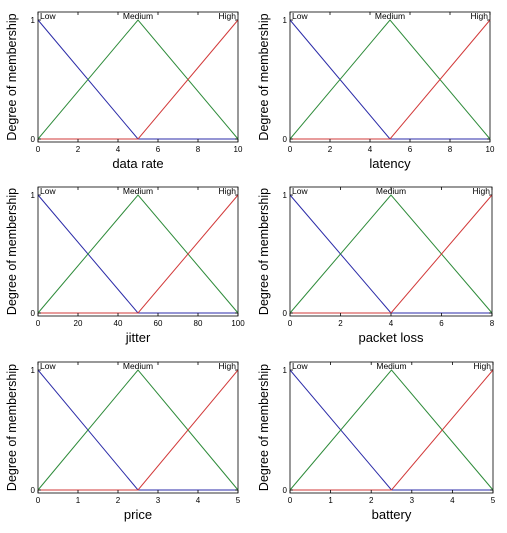 The image size is (507, 533). I want to click on x-tick-label: 20, so click(78, 323).